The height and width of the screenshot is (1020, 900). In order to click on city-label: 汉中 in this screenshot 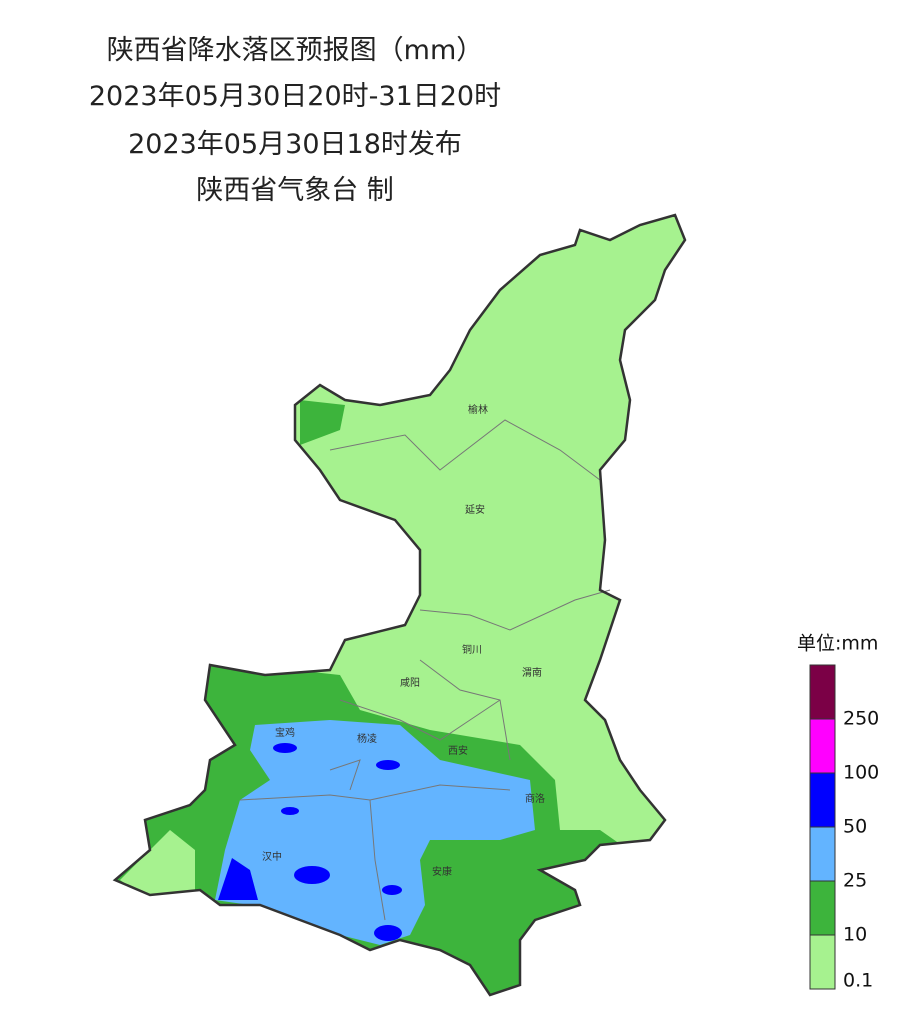, I will do `click(272, 856)`.